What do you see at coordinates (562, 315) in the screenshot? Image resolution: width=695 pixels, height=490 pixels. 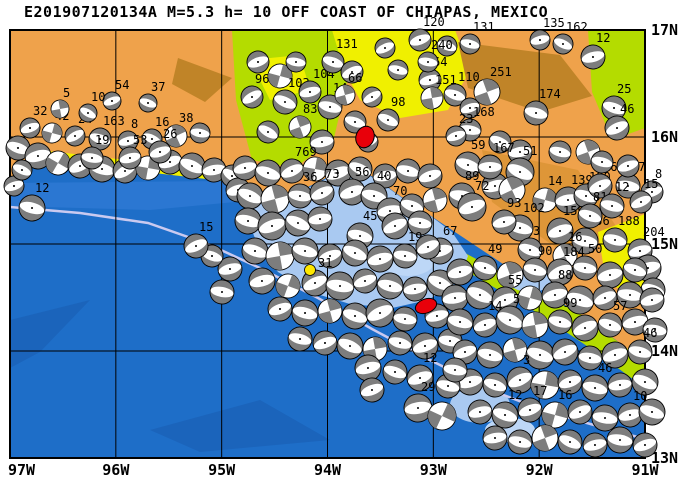 I see `focal-mechanism: 99` at bounding box center [562, 315].